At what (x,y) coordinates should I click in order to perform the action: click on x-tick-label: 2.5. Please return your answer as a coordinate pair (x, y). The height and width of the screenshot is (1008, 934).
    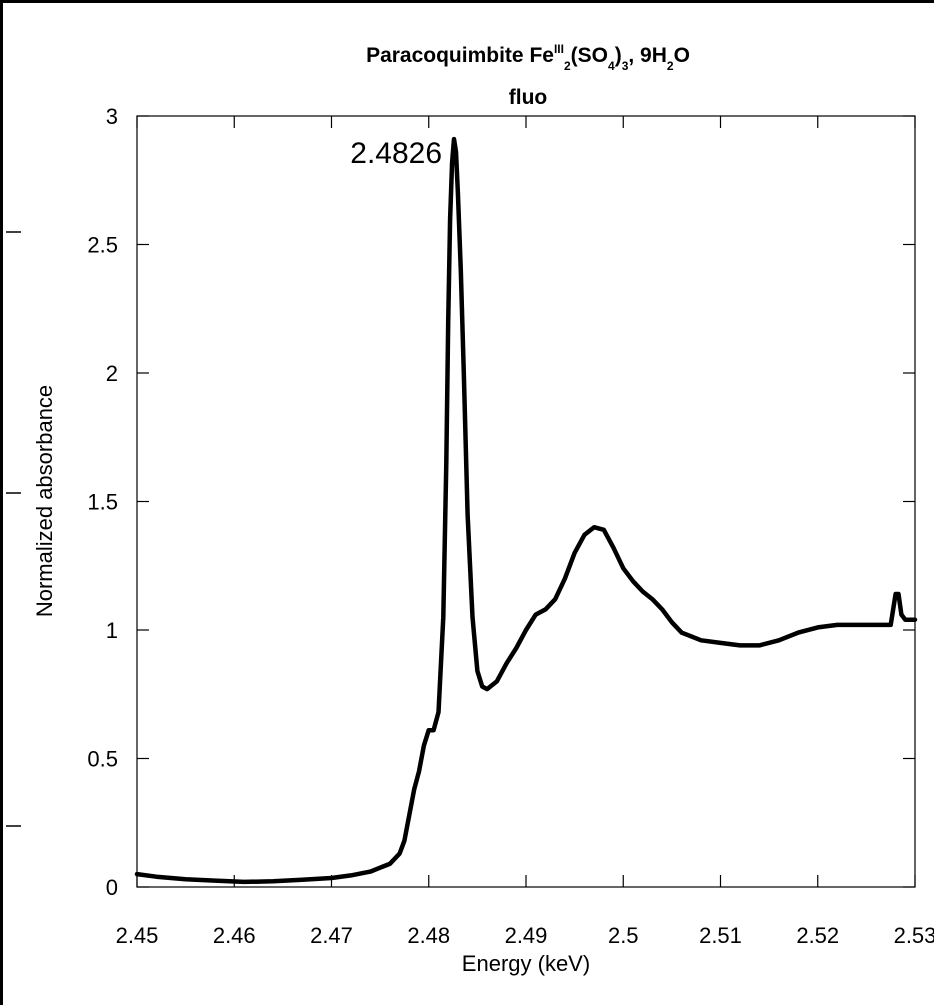
    Looking at the image, I should click on (623, 935).